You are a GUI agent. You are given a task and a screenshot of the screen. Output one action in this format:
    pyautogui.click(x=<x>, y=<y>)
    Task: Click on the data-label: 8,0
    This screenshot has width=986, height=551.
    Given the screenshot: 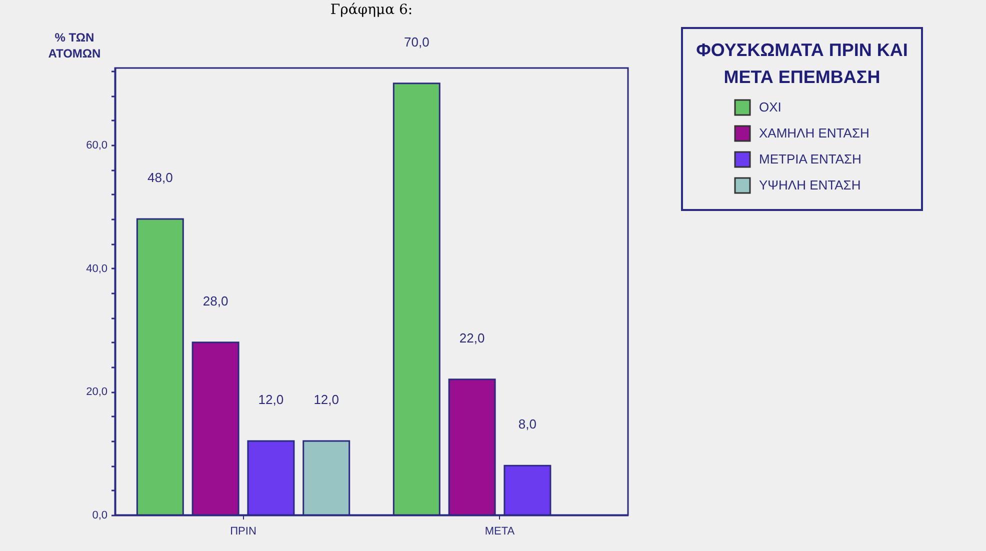 What is the action you would take?
    pyautogui.click(x=527, y=424)
    